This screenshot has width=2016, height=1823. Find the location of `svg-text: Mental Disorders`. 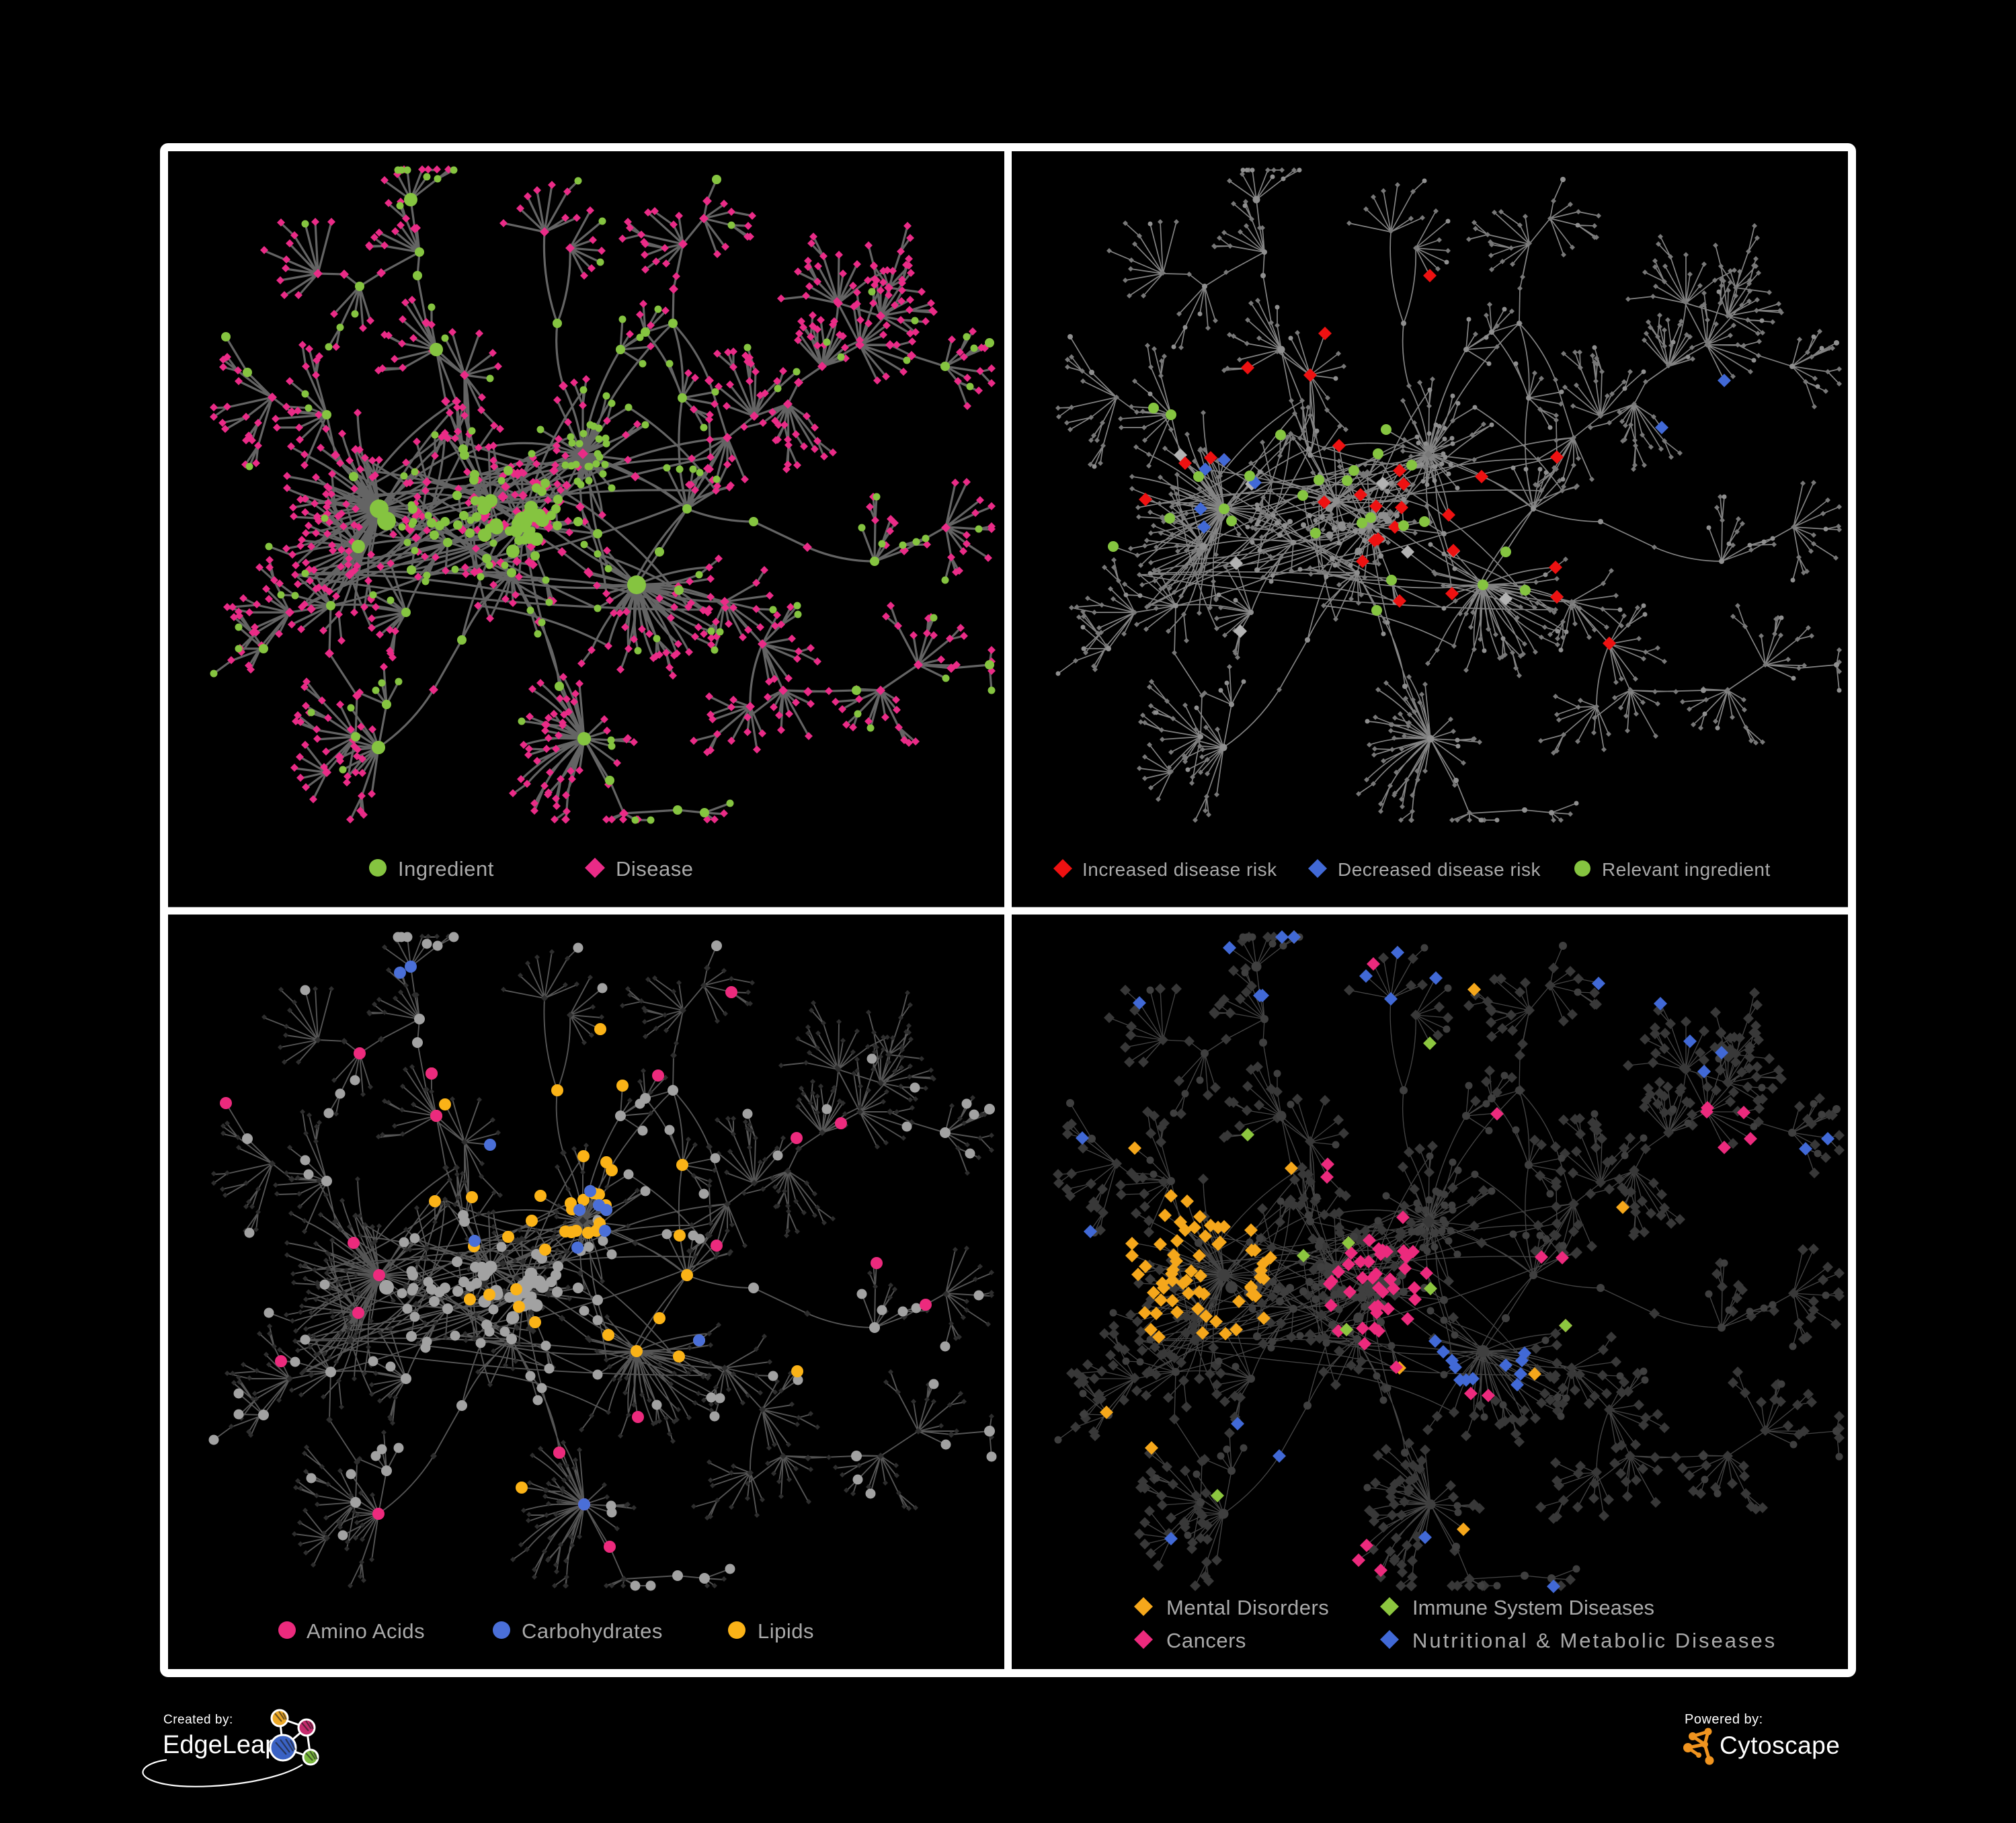

svg-text: Mental Disorders is located at coordinates (1247, 1607).